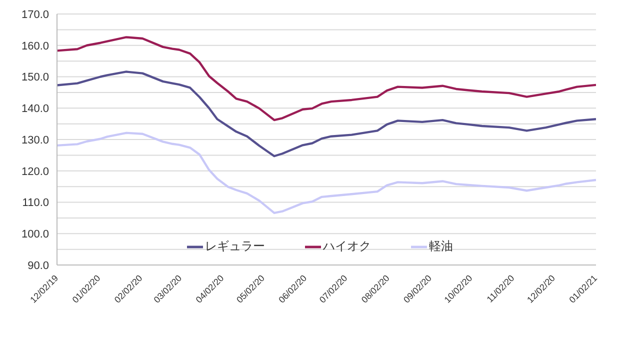 The height and width of the screenshot is (342, 640). What do you see at coordinates (35, 46) in the screenshot?
I see `y-tick-label: 160.0` at bounding box center [35, 46].